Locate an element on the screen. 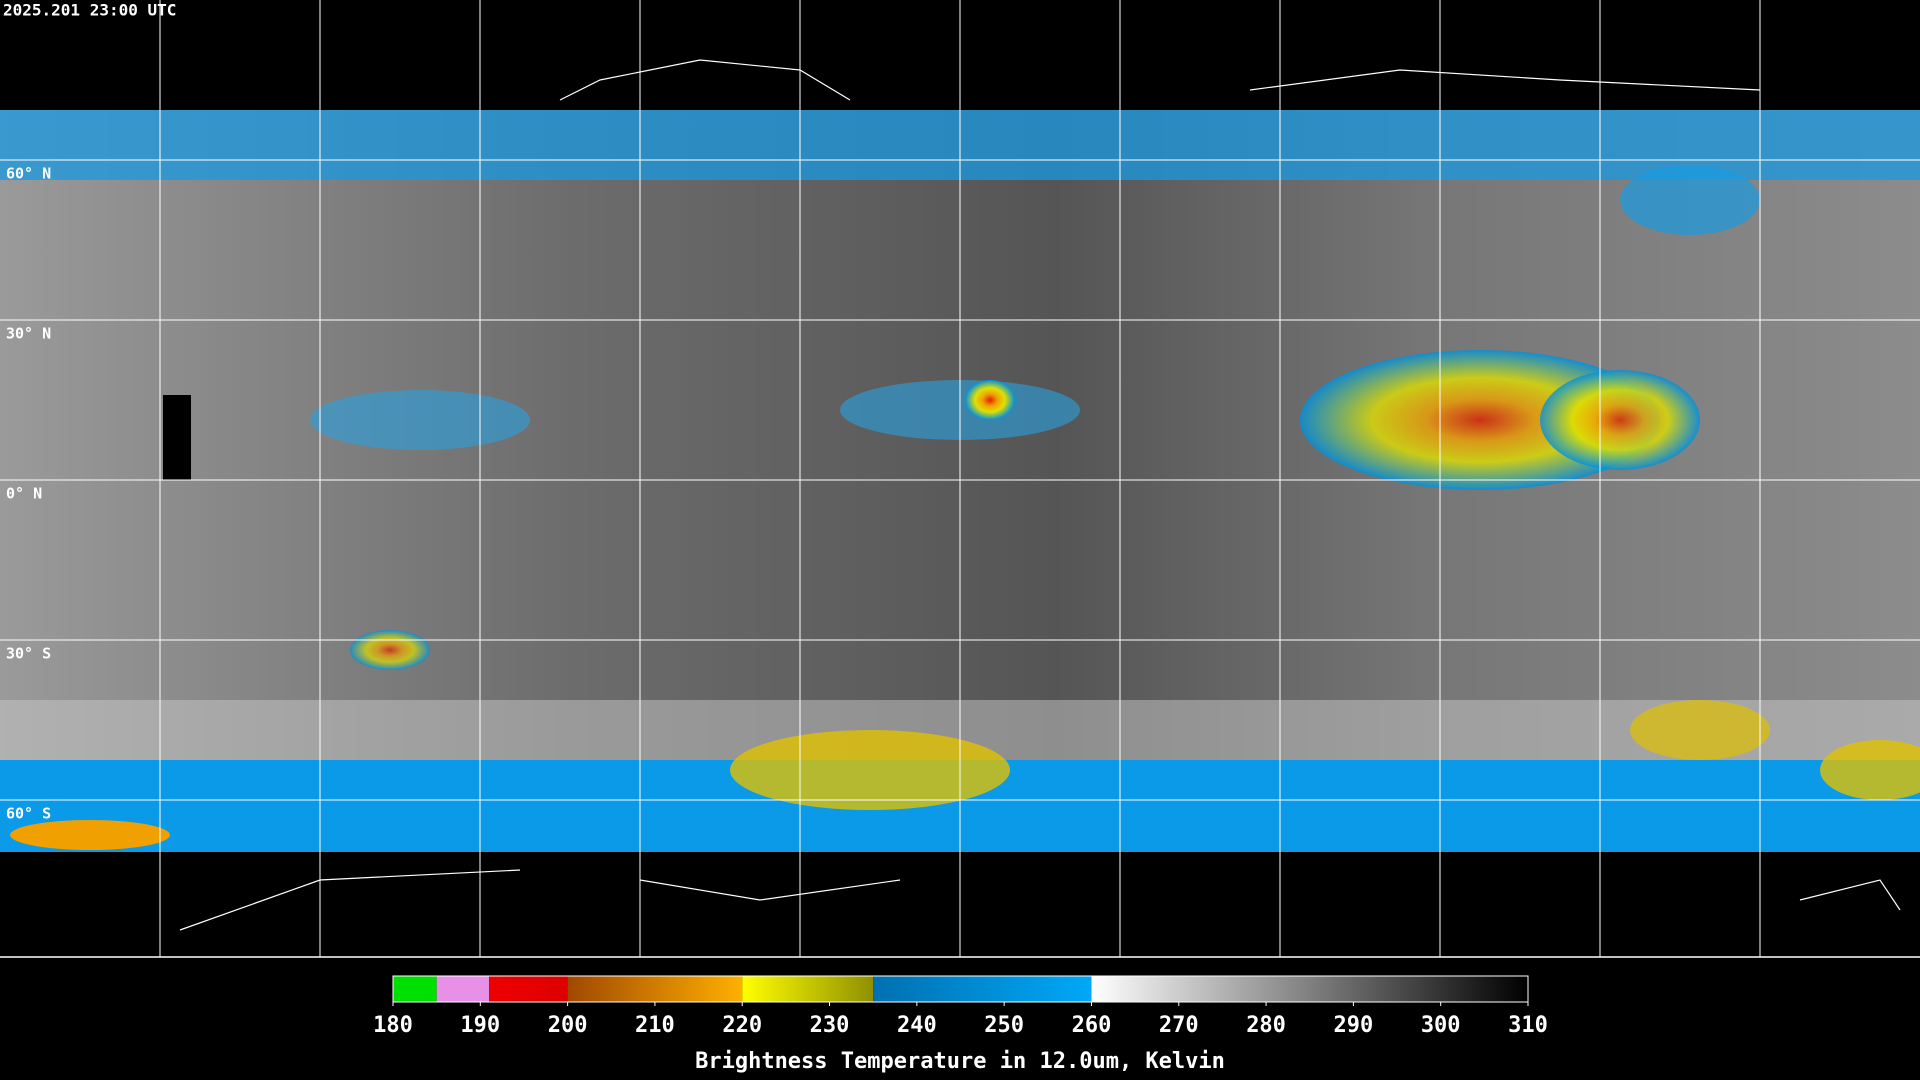  latitude-labels: 60° N 30° N 0° N 30° S 60° S is located at coordinates (28, 494).